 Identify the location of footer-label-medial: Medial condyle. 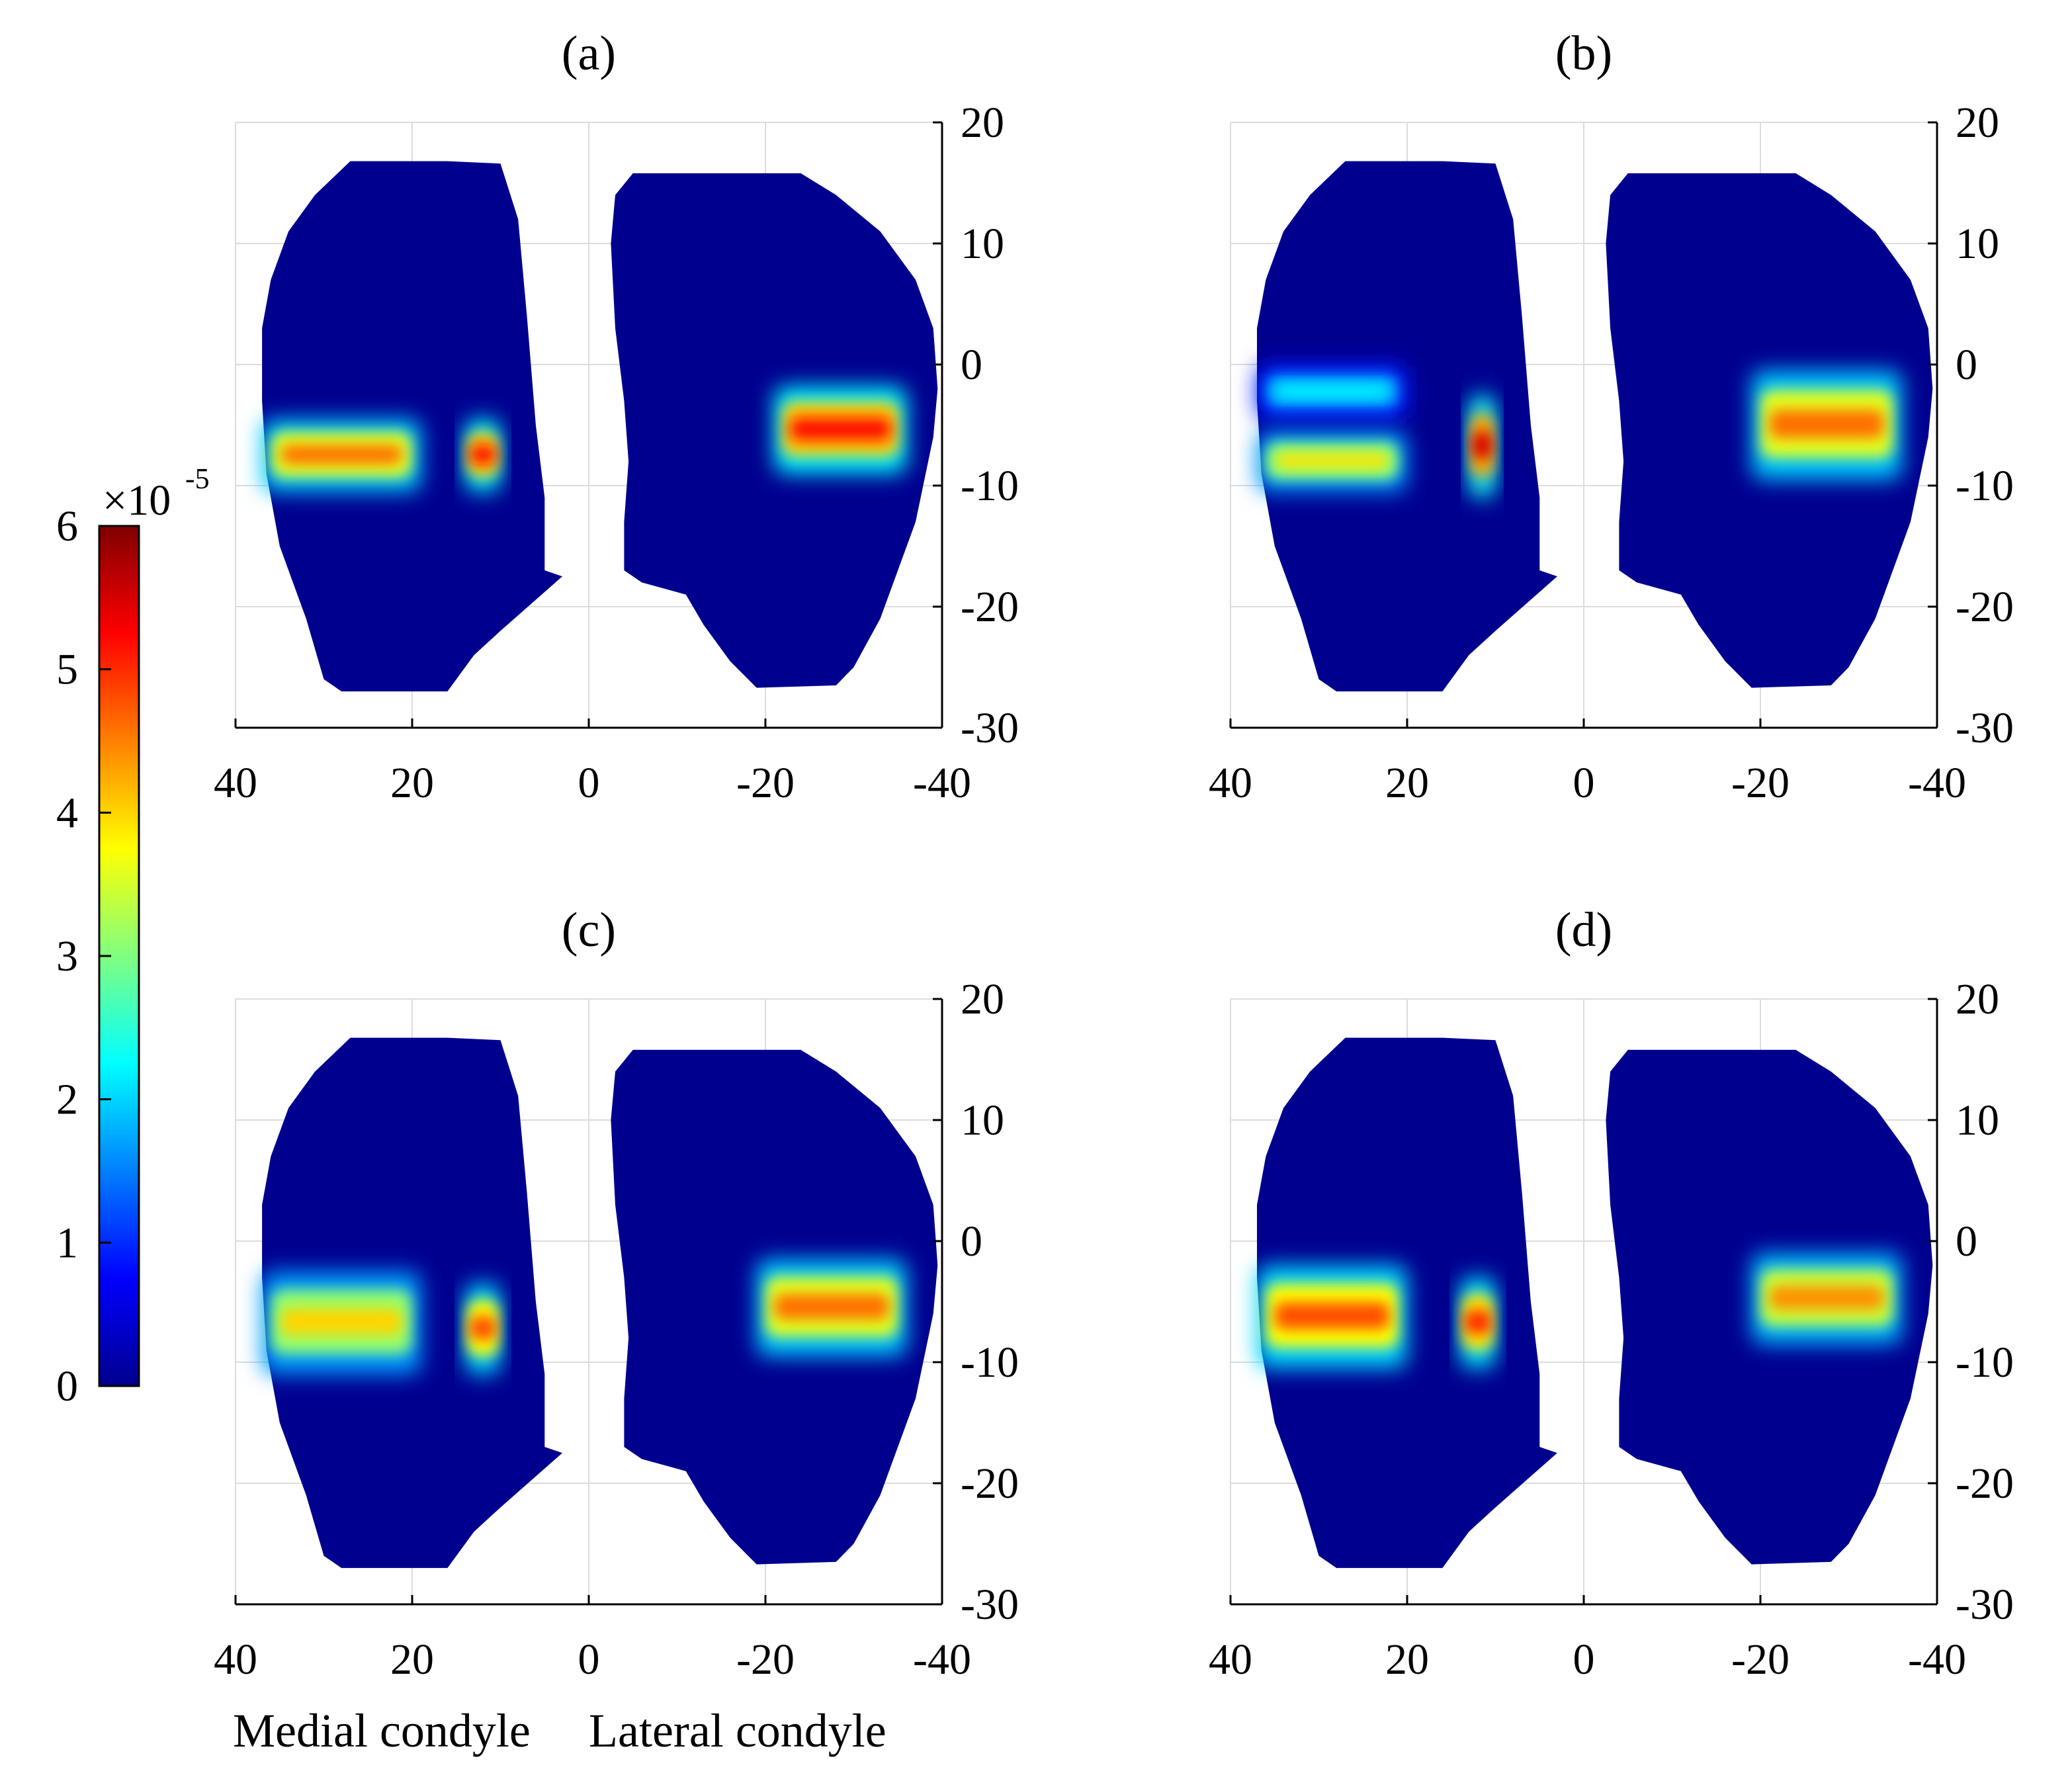
(382, 1730).